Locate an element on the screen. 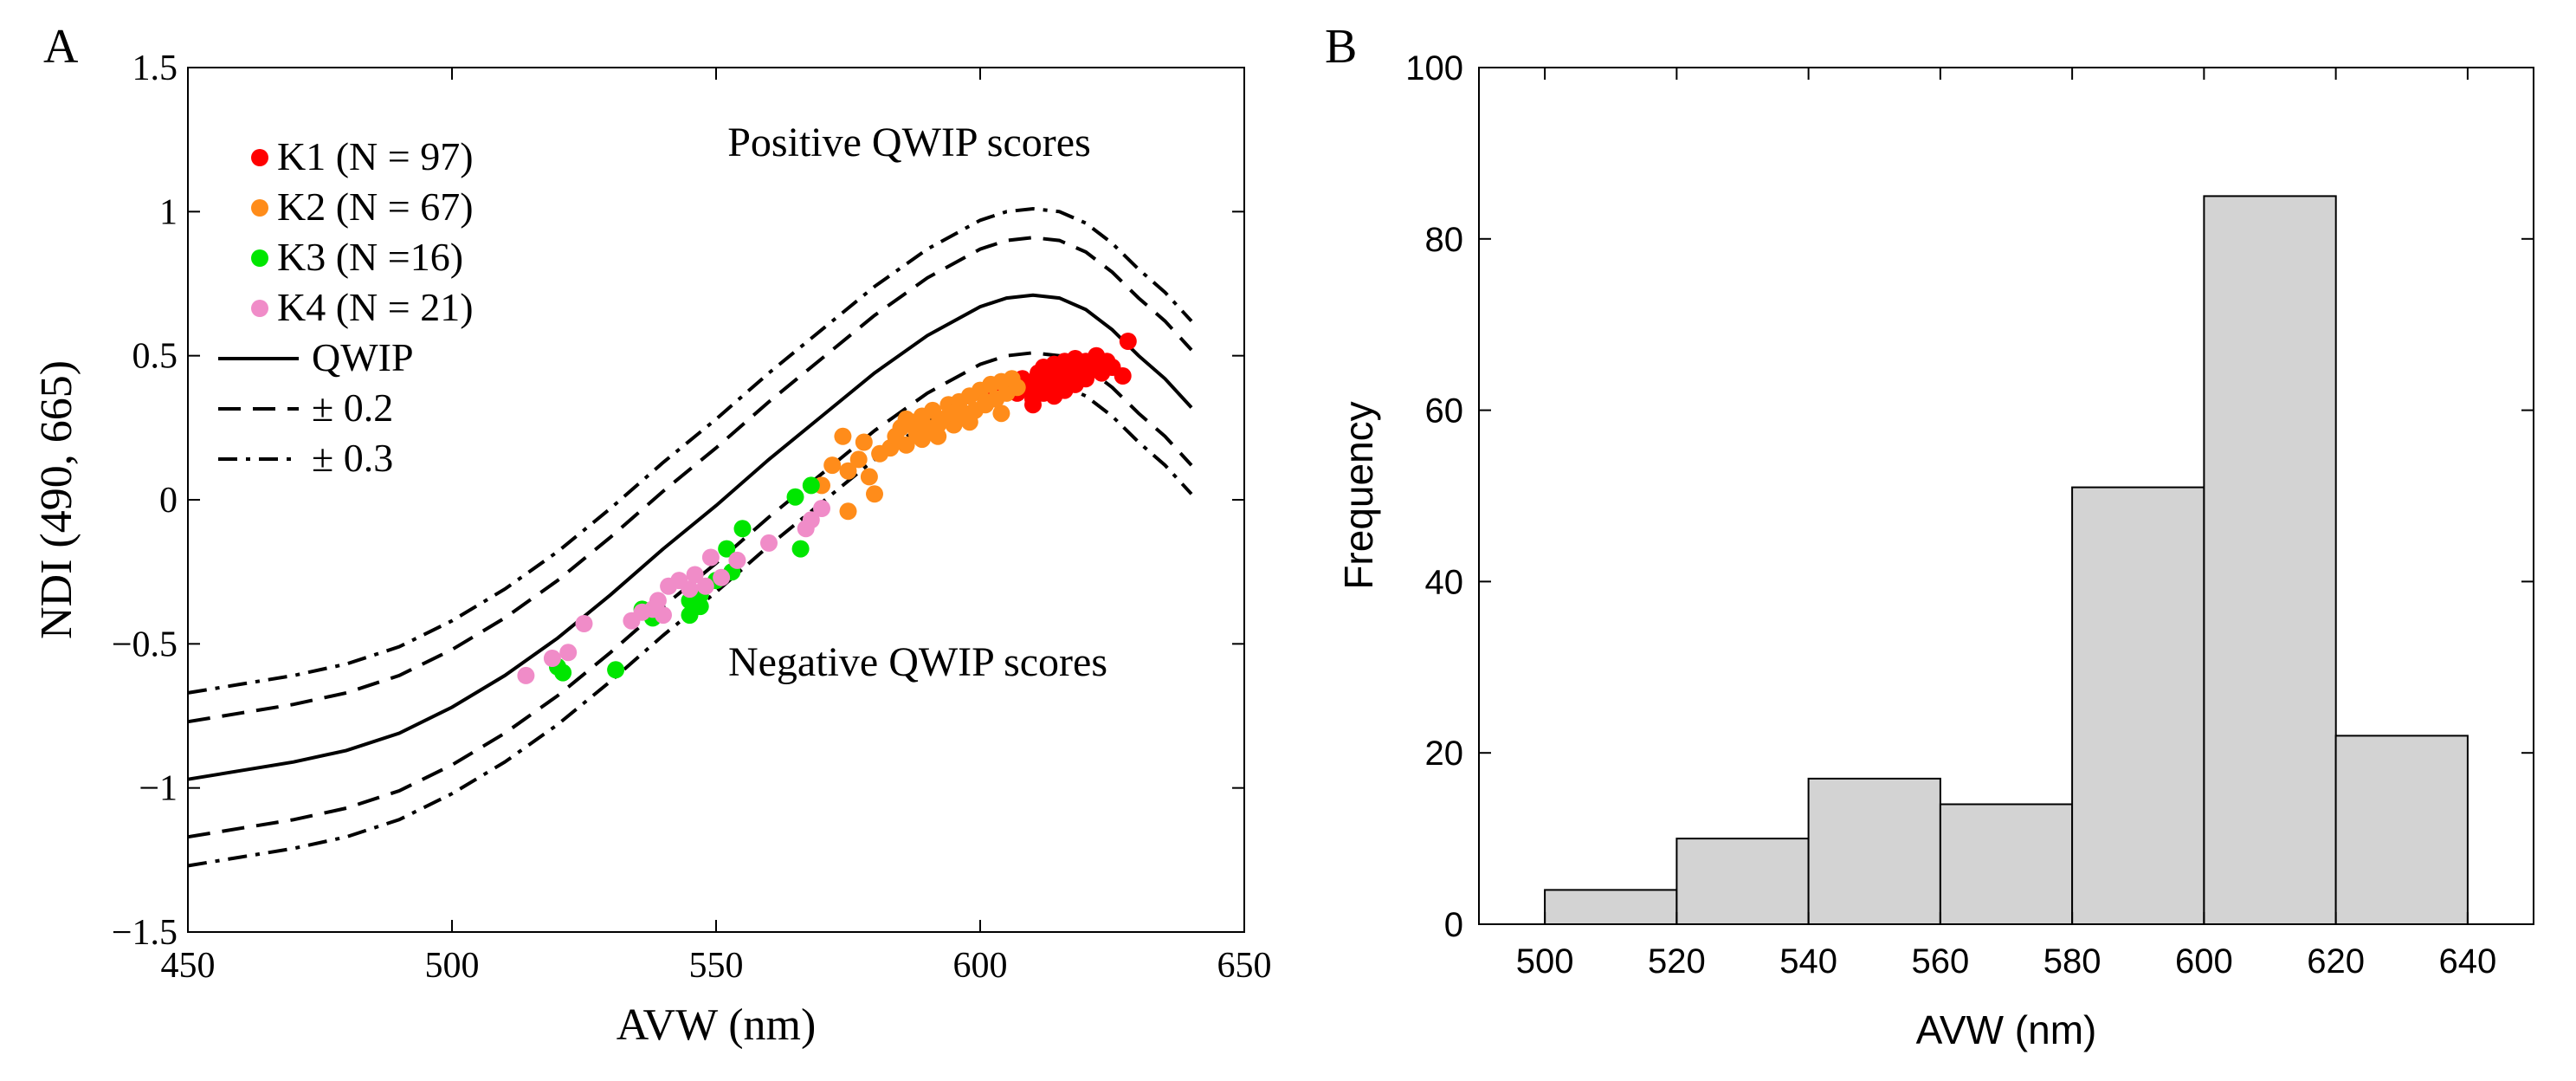 The width and height of the screenshot is (2576, 1081). y-tick-label-a: 0 is located at coordinates (168, 501).